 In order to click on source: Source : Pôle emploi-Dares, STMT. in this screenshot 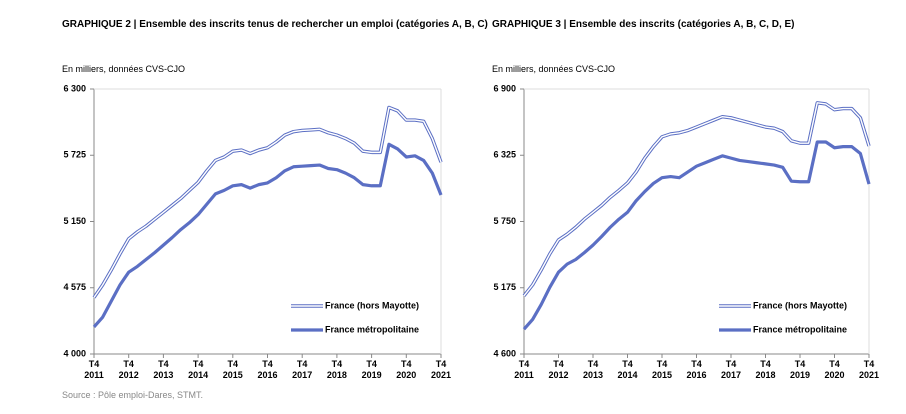, I will do `click(133, 395)`.